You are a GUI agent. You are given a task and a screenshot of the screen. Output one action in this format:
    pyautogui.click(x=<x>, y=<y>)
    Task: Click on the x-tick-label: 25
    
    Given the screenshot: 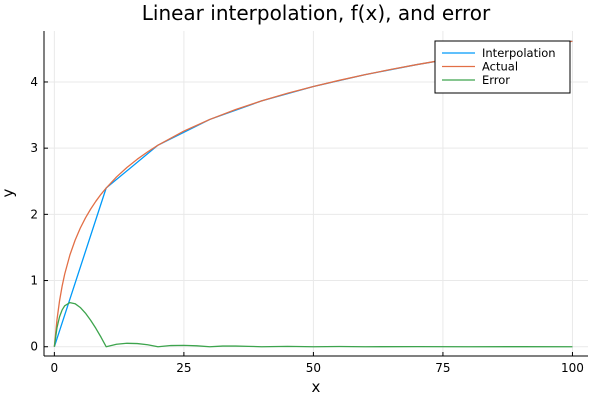 What is the action you would take?
    pyautogui.click(x=183, y=368)
    